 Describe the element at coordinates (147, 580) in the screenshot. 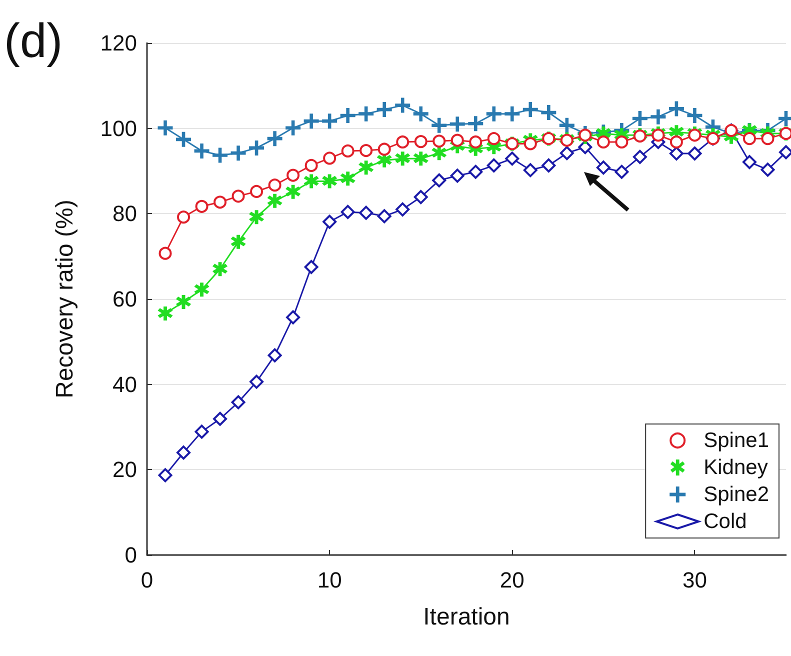

I see `x-tick-label: 0` at that location.